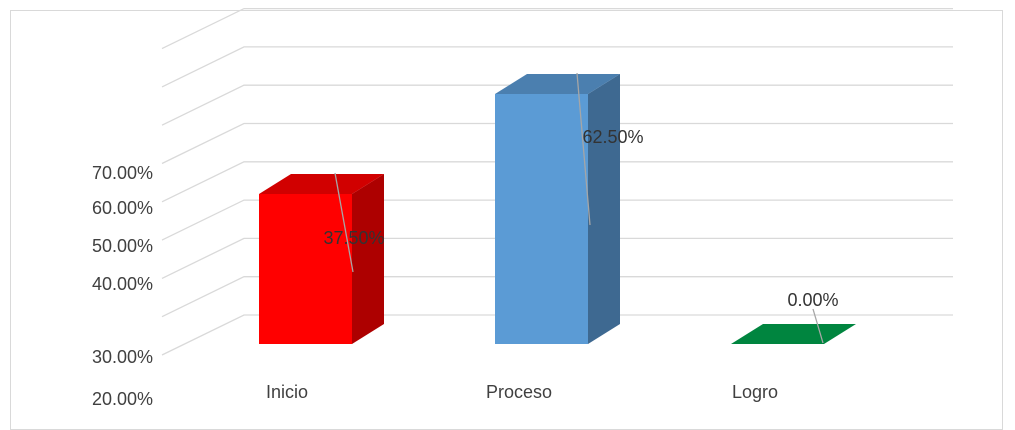 The image size is (1015, 430). Describe the element at coordinates (812, 300) in the screenshot. I see `data-label: 0.00%` at that location.